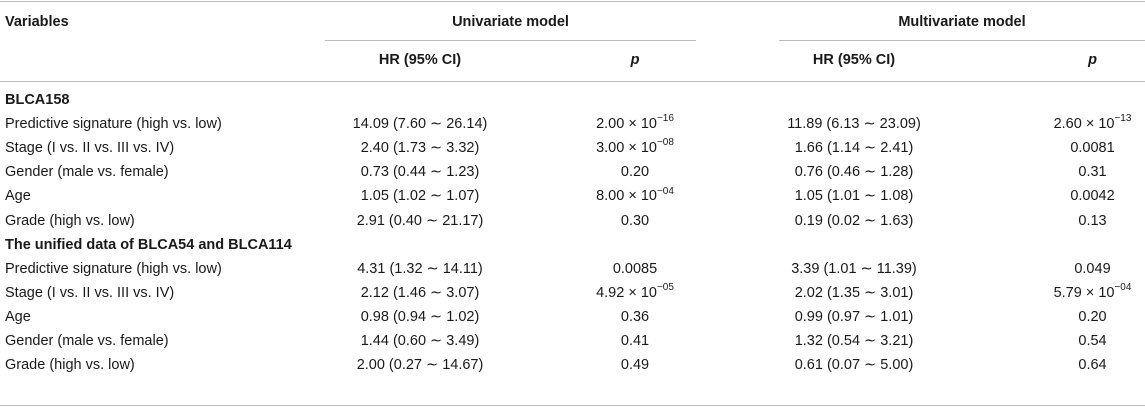 The width and height of the screenshot is (1145, 407). Describe the element at coordinates (1092, 220) in the screenshot. I see `row-multi-p-value: 0.13` at that location.